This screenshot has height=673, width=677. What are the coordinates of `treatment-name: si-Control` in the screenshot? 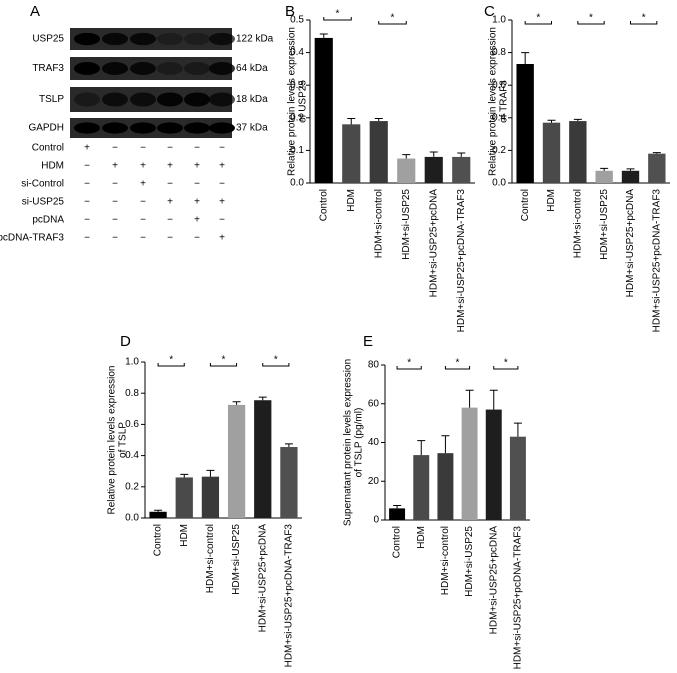 It's located at (42, 184).